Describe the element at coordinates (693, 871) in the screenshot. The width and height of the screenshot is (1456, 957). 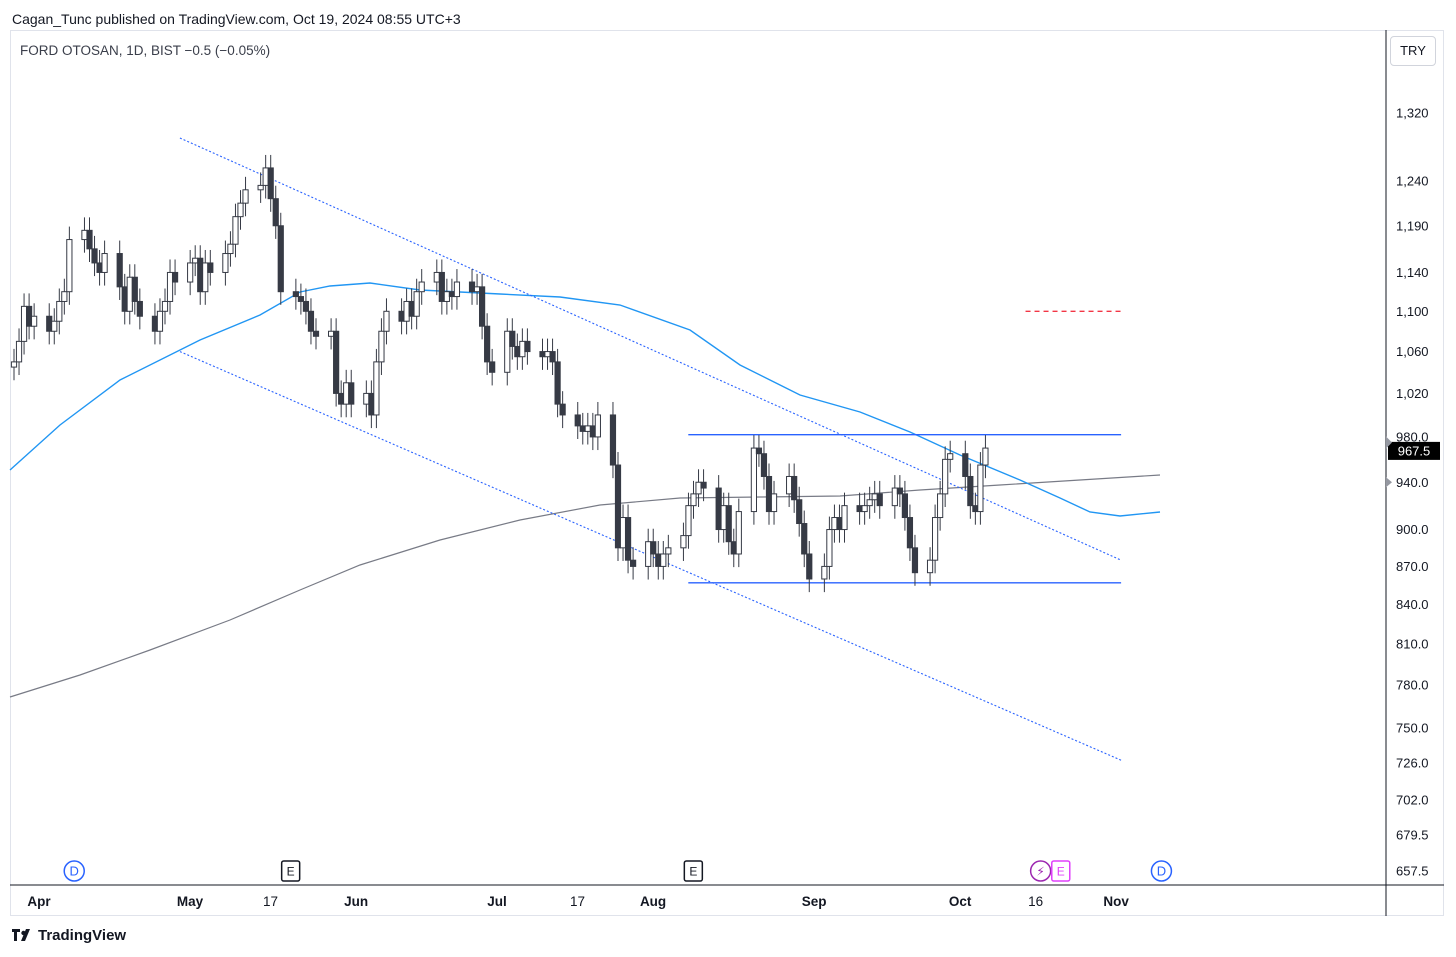
I see `earnings-event-icon: E` at that location.